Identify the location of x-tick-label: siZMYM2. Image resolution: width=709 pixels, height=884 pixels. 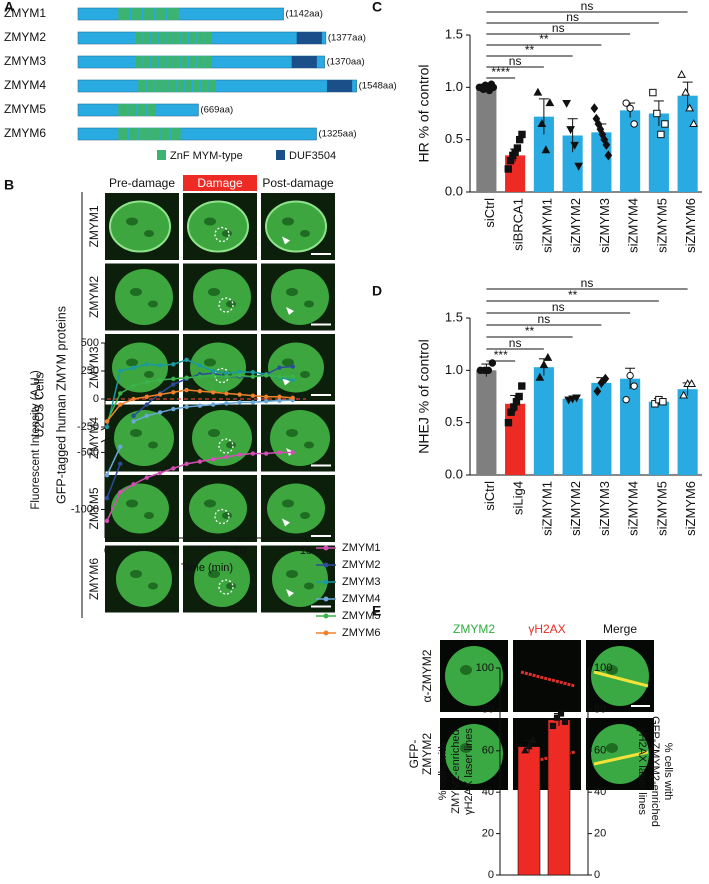
(575, 225).